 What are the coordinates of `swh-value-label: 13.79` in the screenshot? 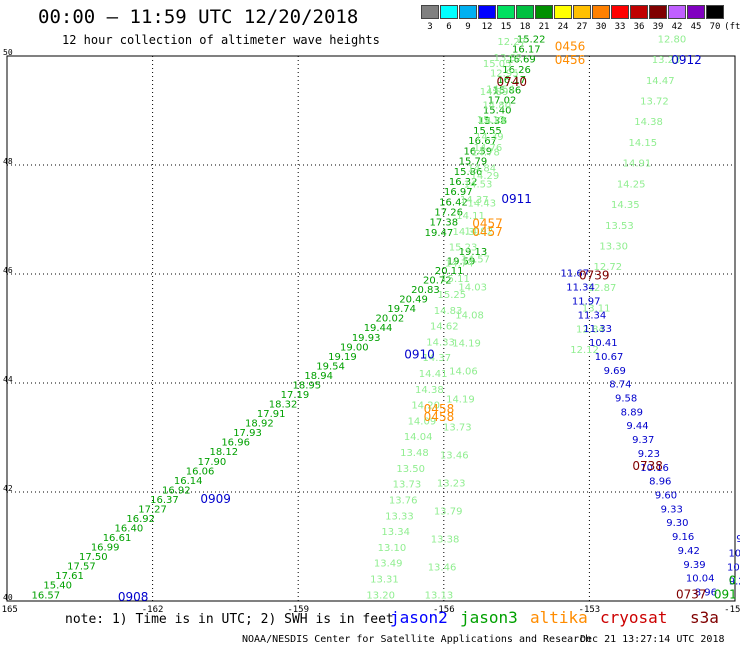 It's located at (448, 511).